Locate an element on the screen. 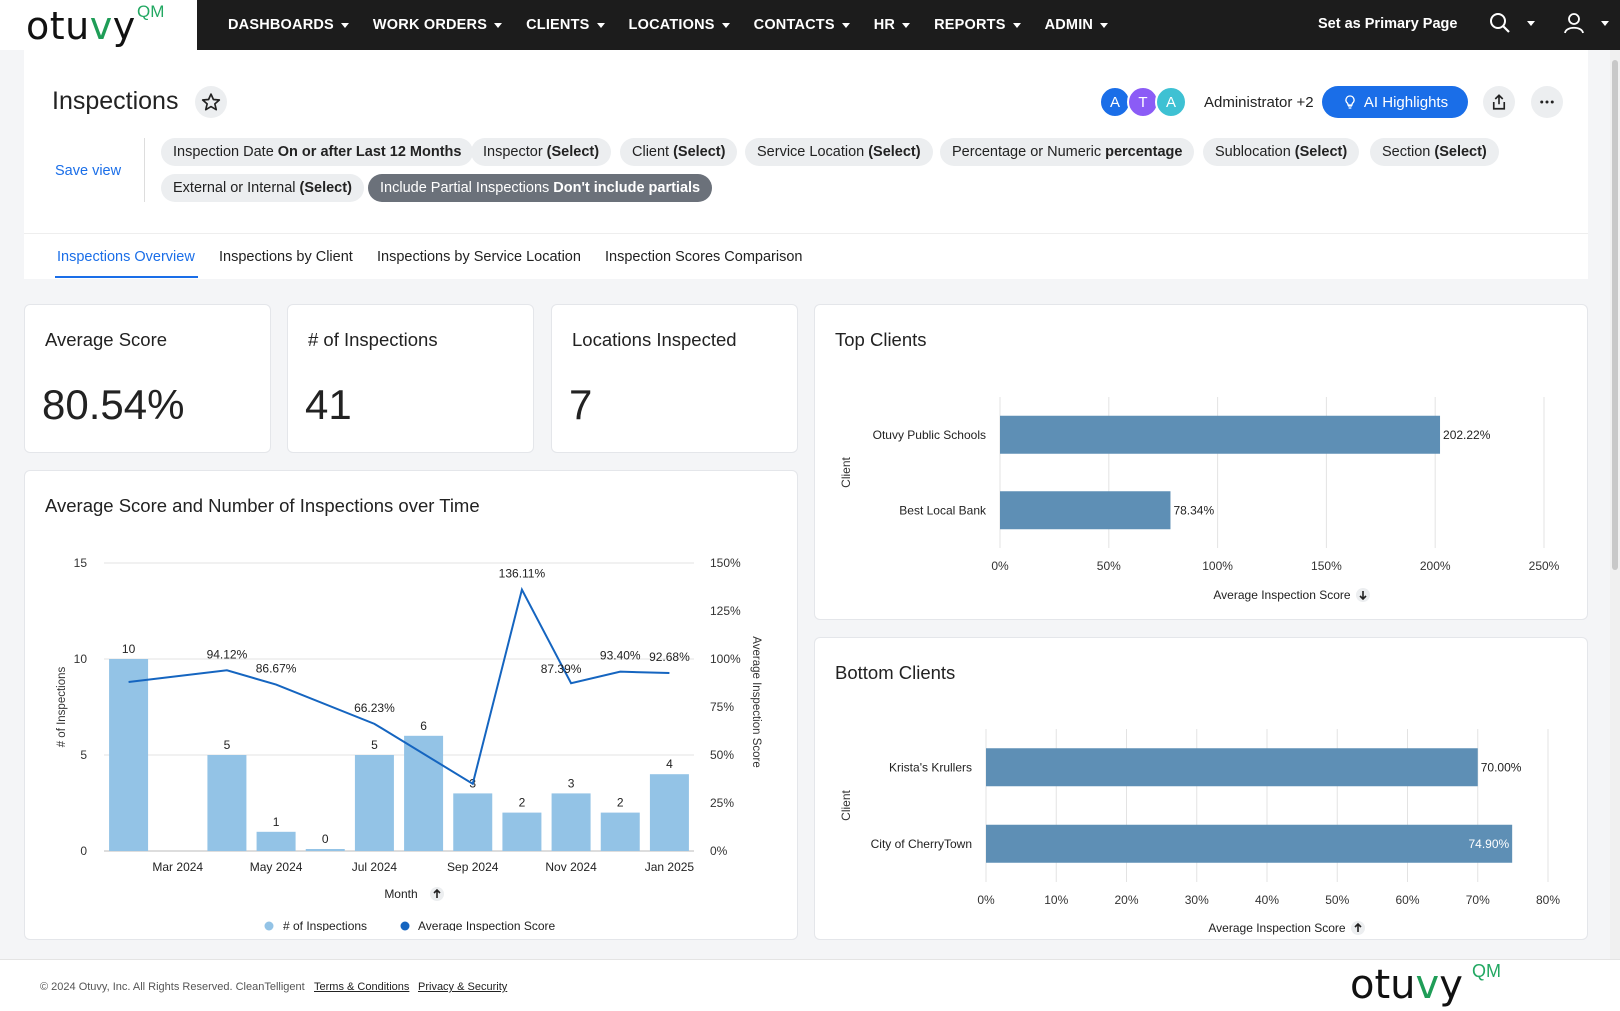 This screenshot has width=1620, height=1011. x-tick-label: Jul 2024 is located at coordinates (375, 867).